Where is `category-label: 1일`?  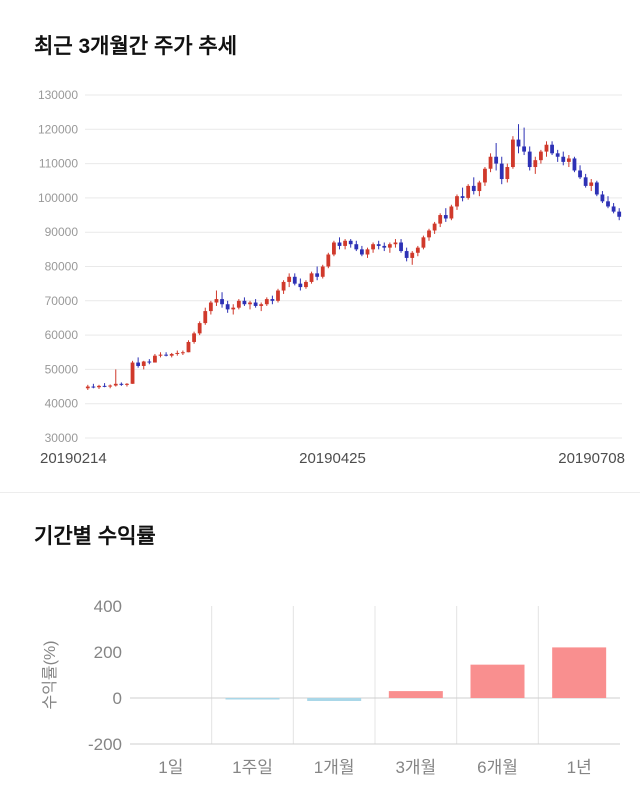
category-label: 1일 is located at coordinates (170, 767).